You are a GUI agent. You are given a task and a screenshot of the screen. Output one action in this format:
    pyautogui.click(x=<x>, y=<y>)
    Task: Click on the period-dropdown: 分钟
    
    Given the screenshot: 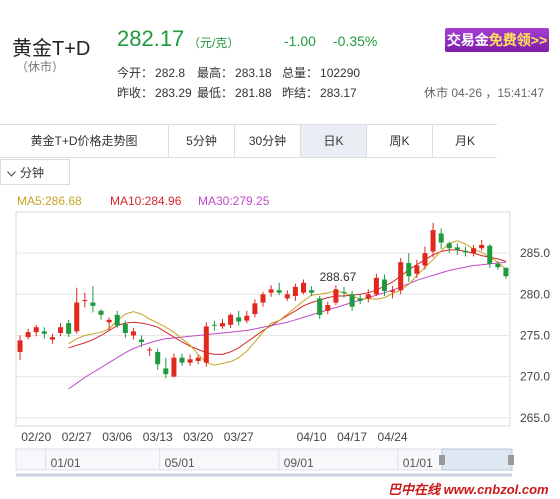 What is the action you would take?
    pyautogui.click(x=35, y=172)
    